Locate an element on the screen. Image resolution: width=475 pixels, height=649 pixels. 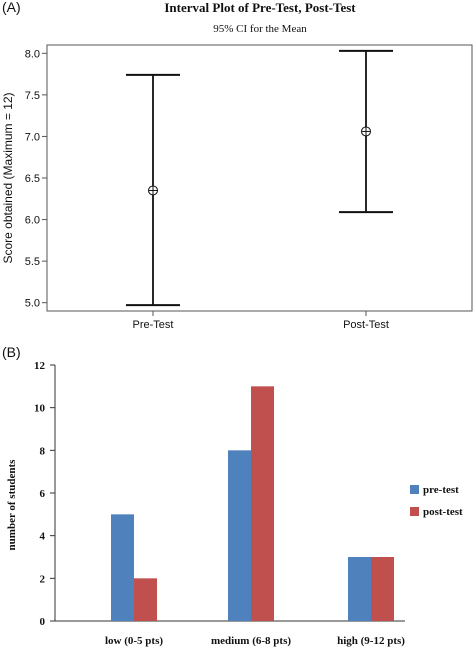
chart-b-y-tick-label: 2 is located at coordinates (43, 579).